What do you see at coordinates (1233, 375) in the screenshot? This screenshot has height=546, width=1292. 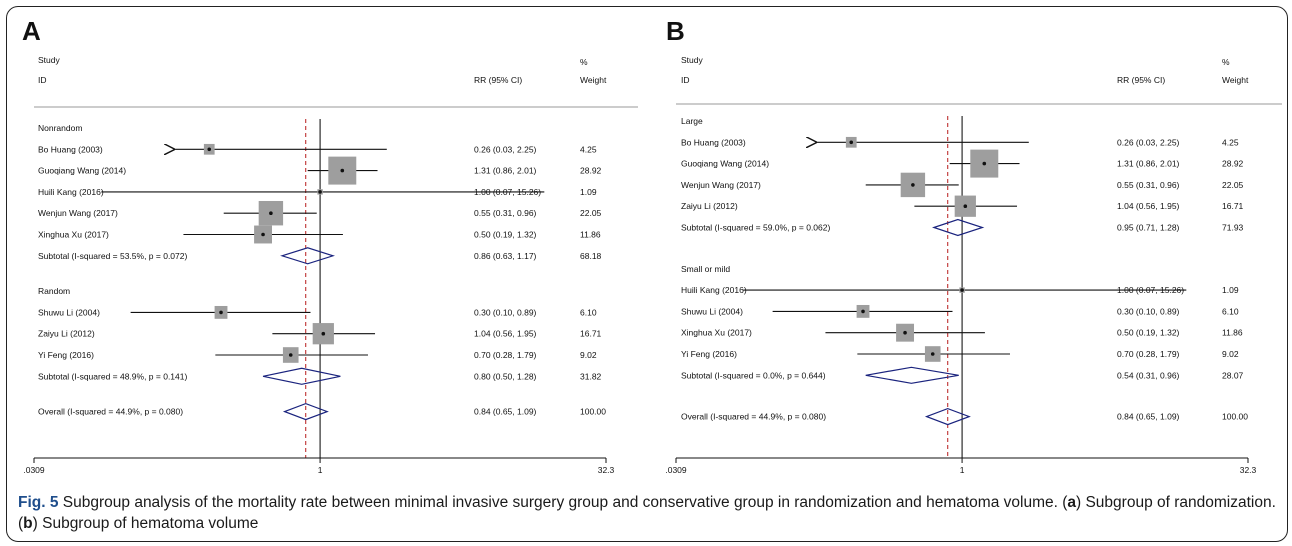 I see `row-weight: 28.07` at bounding box center [1233, 375].